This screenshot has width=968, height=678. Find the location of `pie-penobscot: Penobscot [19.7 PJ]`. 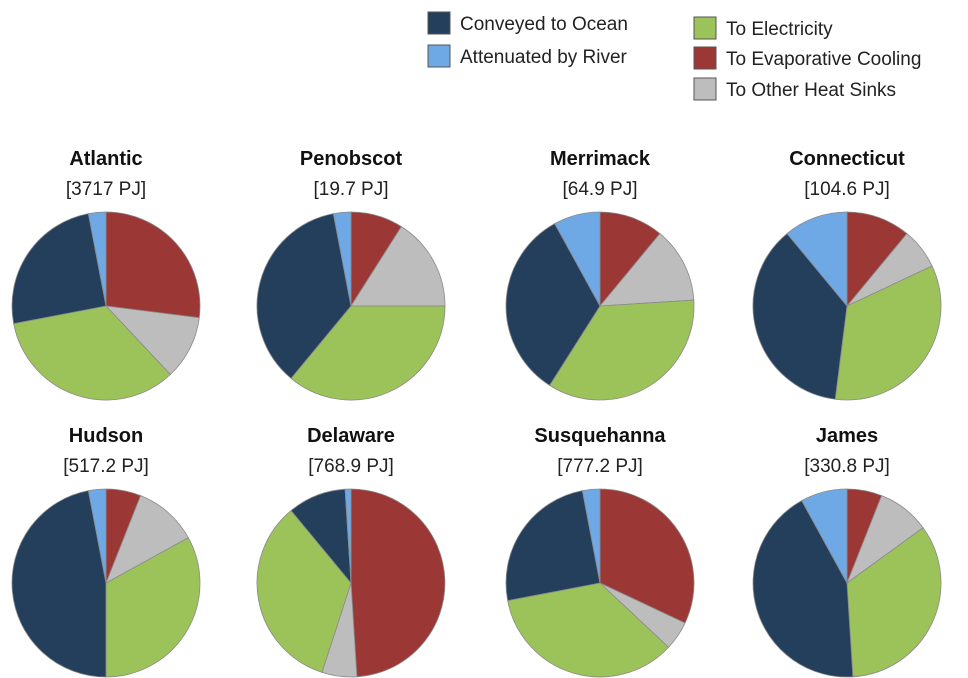

pie-penobscot: Penobscot [19.7 PJ] is located at coordinates (351, 274).